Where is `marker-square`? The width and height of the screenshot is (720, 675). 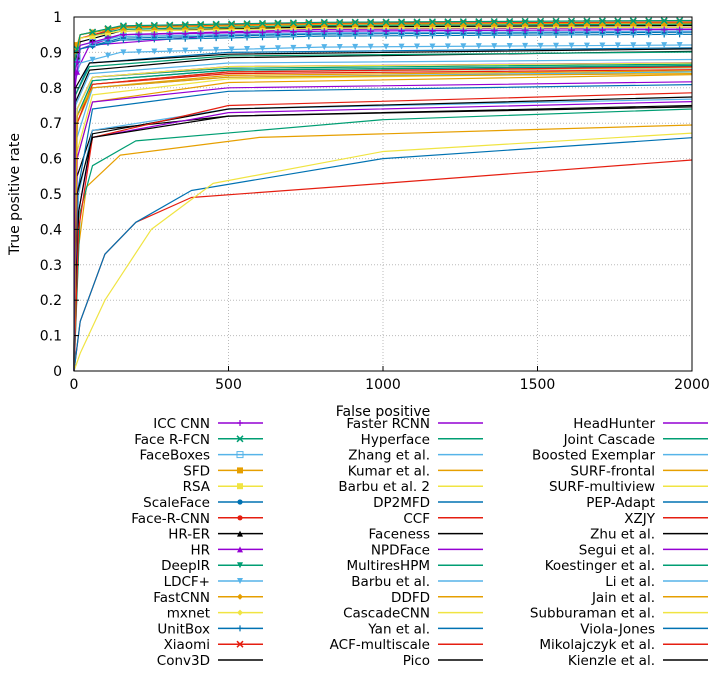 marker-square is located at coordinates (240, 455).